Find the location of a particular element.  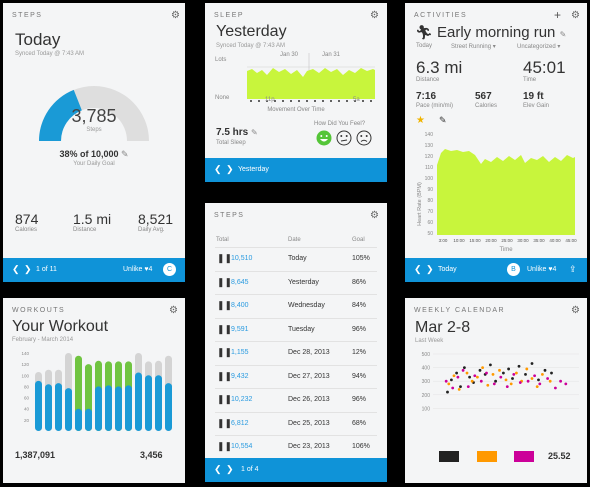

table-row: ❚❚ 10,510 Today 105% is located at coordinates (296, 258).